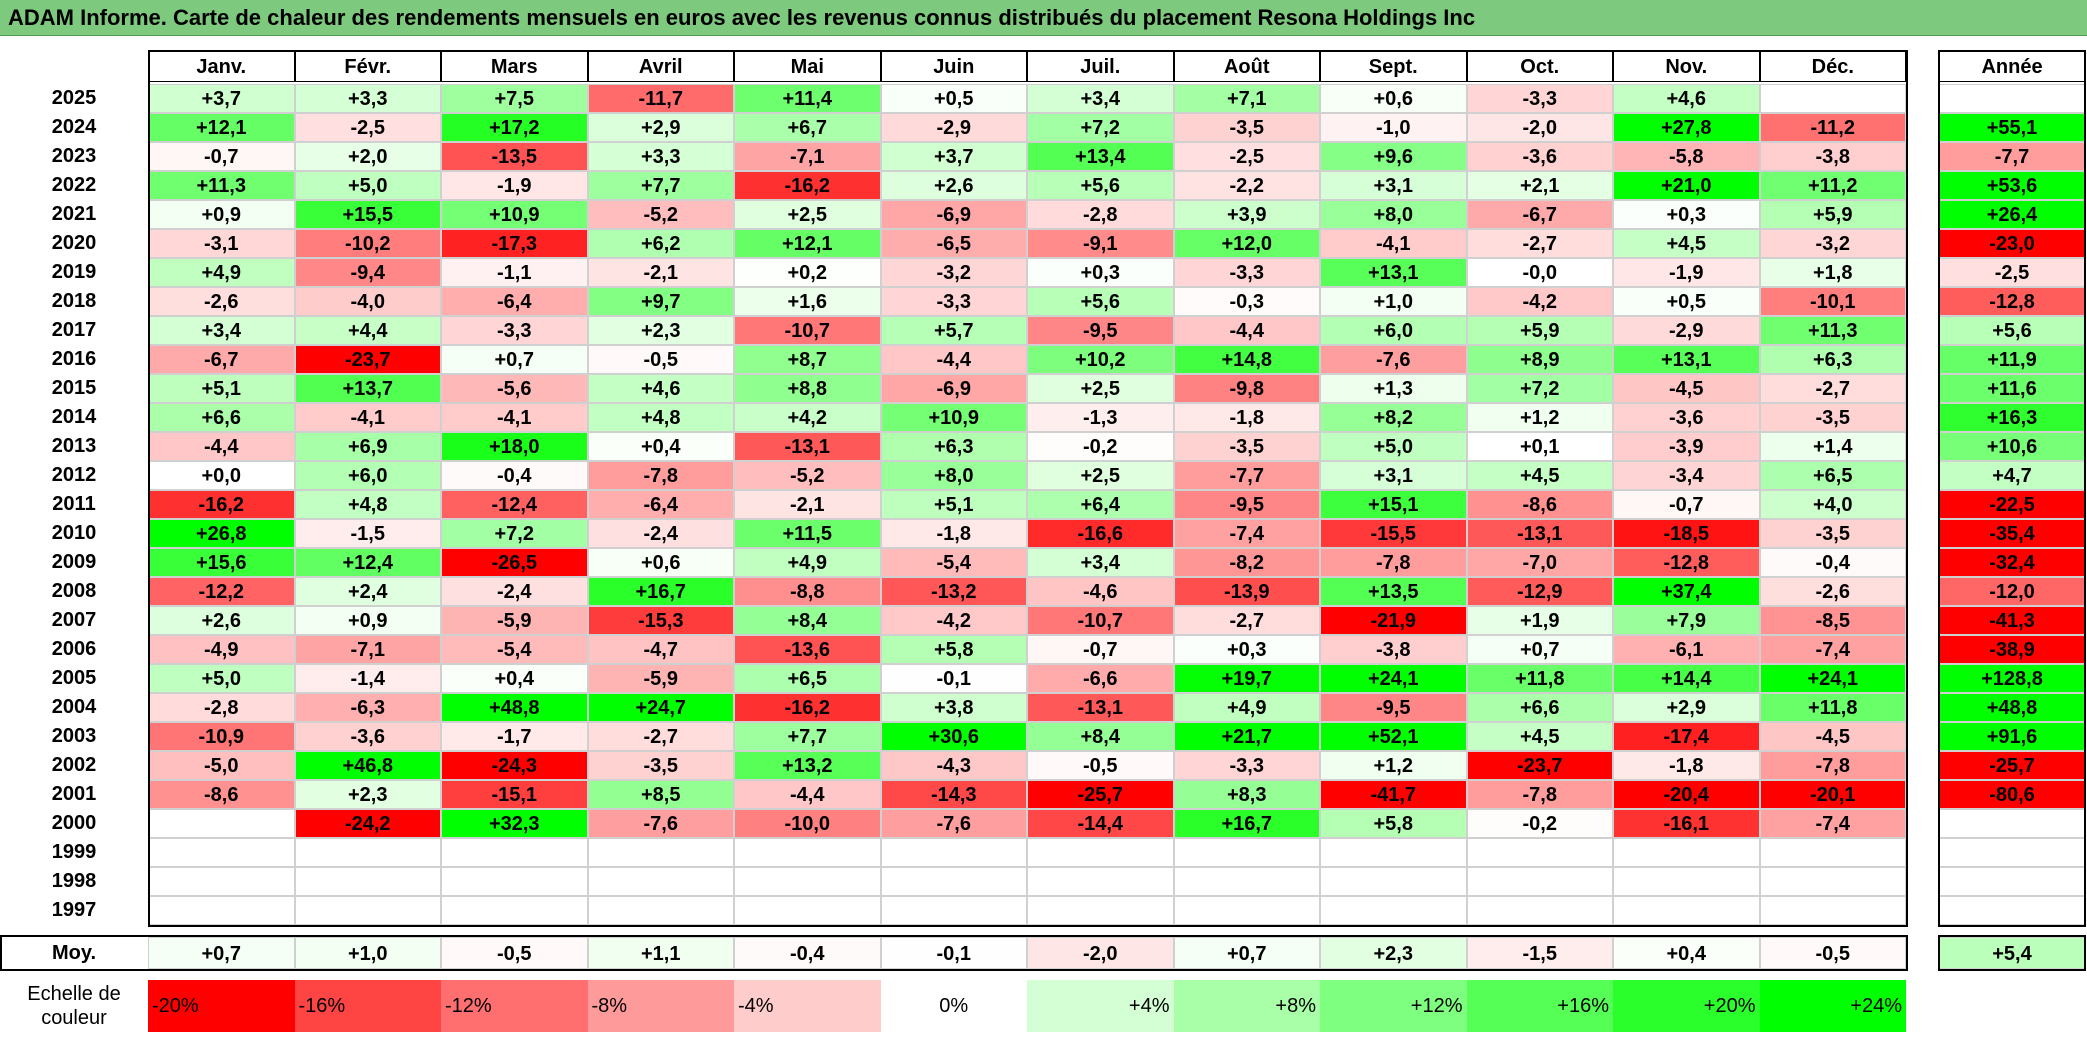 The image size is (2087, 1037). What do you see at coordinates (2012, 707) in the screenshot?
I see `annual-cell: +48,8` at bounding box center [2012, 707].